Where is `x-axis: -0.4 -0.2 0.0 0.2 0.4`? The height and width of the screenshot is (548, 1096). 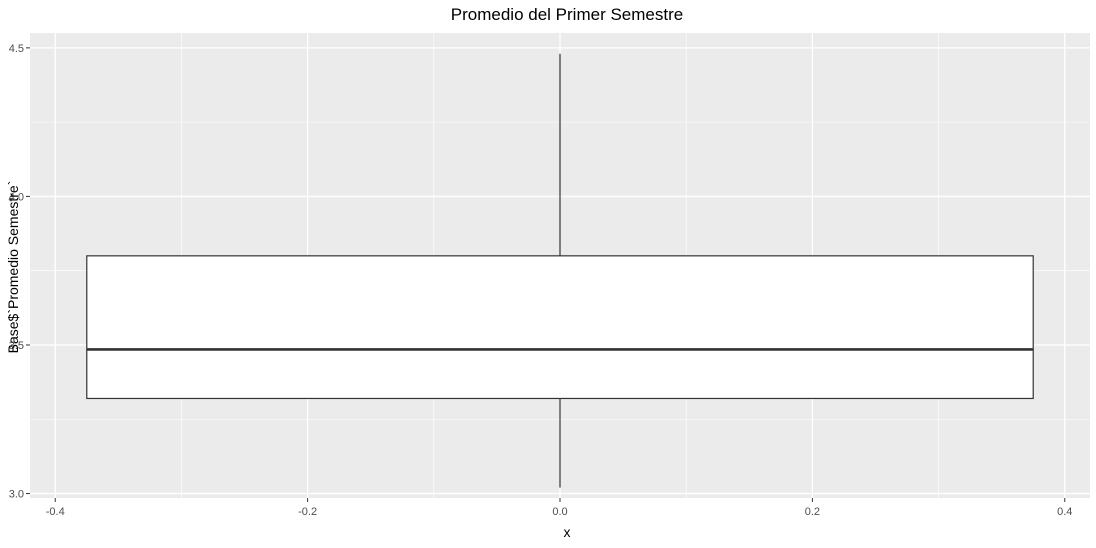 x-axis: -0.4 -0.2 0.0 0.2 0.4 is located at coordinates (559, 508).